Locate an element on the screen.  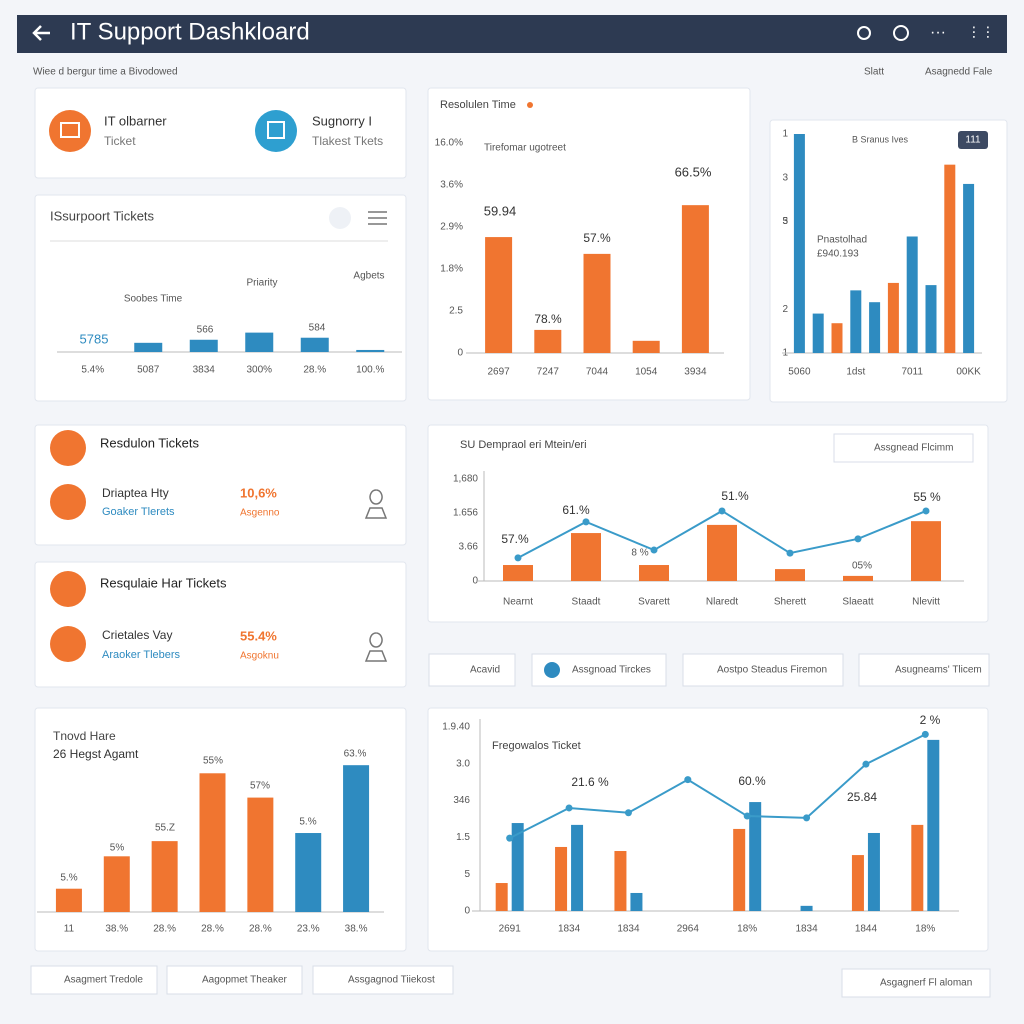
annotation: 111 is located at coordinates (973, 140).